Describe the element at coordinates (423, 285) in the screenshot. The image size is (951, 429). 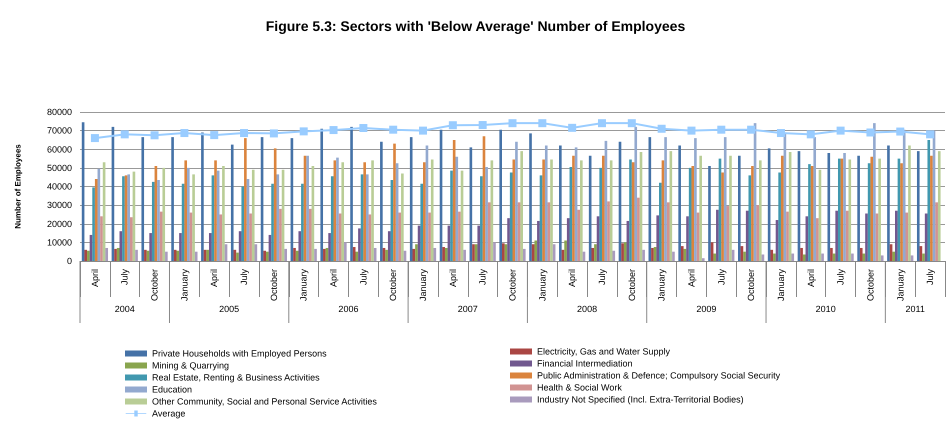
I see `x-tick-label: January` at that location.